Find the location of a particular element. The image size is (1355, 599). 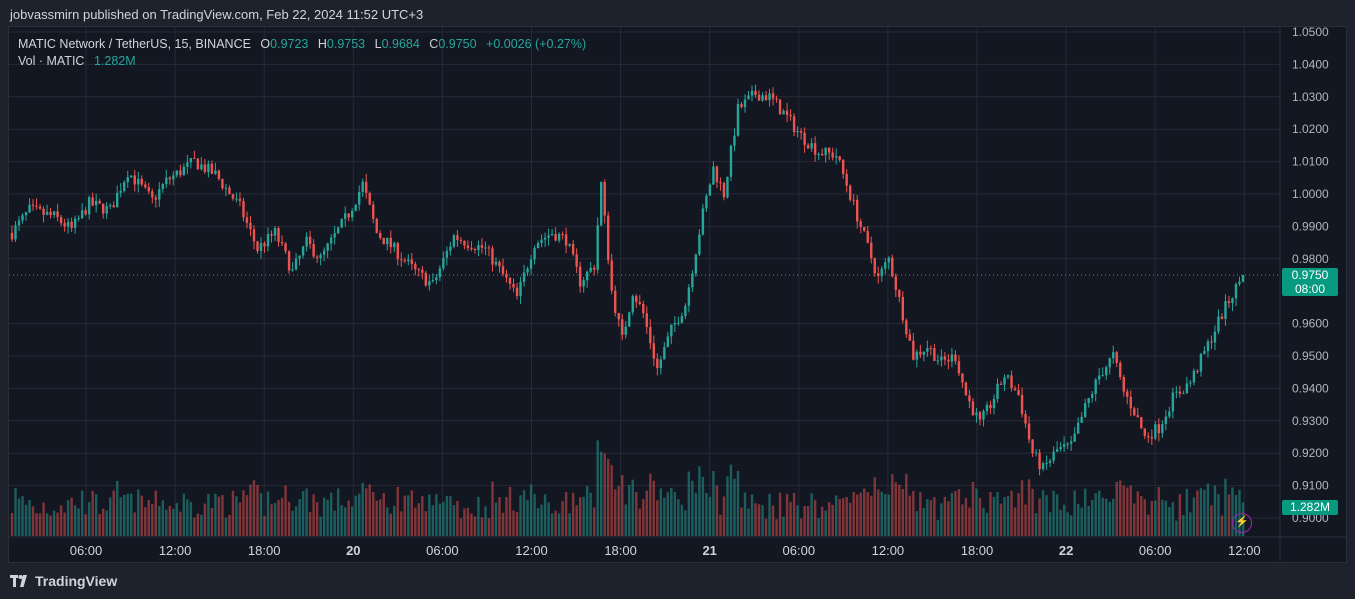

lightning-icon: ⚡ is located at coordinates (1242, 523).